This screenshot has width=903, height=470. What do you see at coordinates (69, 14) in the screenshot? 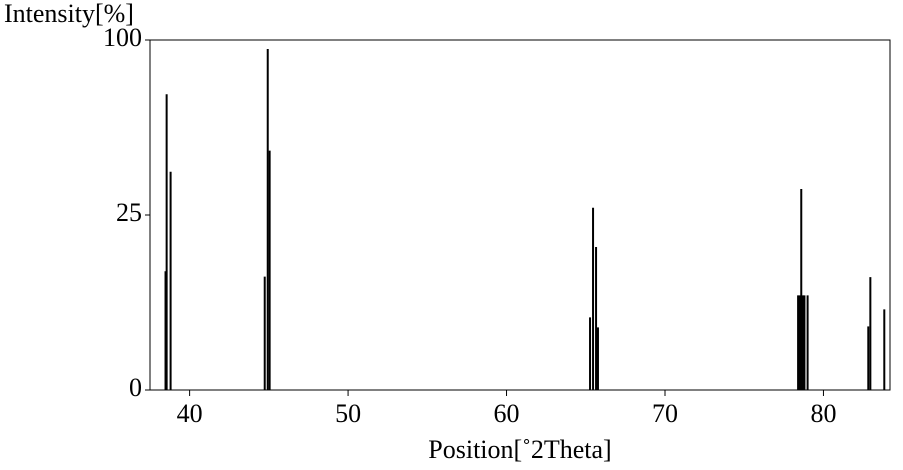
I see `y-axis-label: Intensity[%]` at bounding box center [69, 14].